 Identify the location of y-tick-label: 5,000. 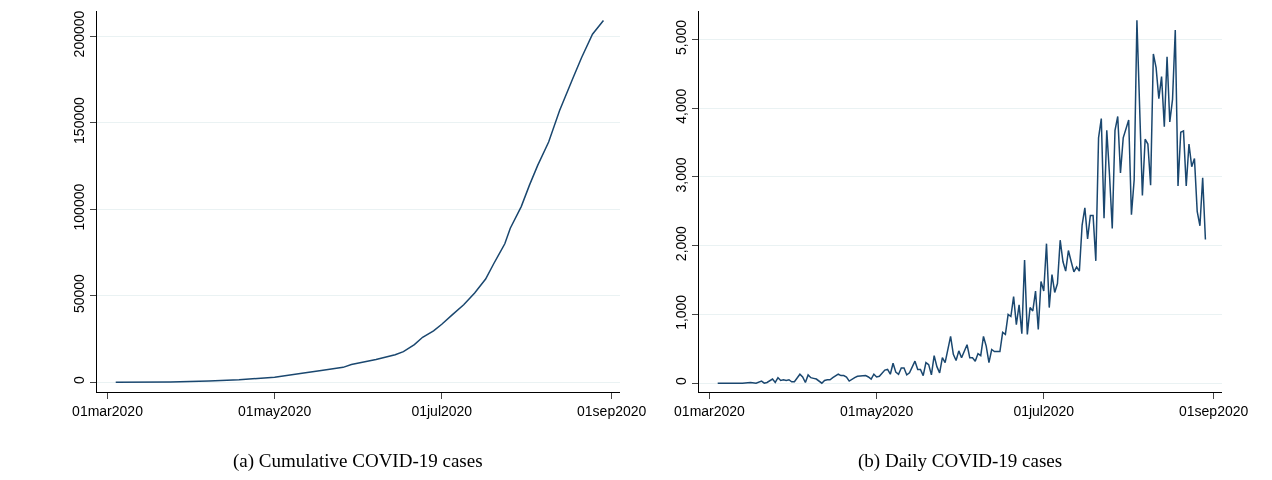
(680, 37).